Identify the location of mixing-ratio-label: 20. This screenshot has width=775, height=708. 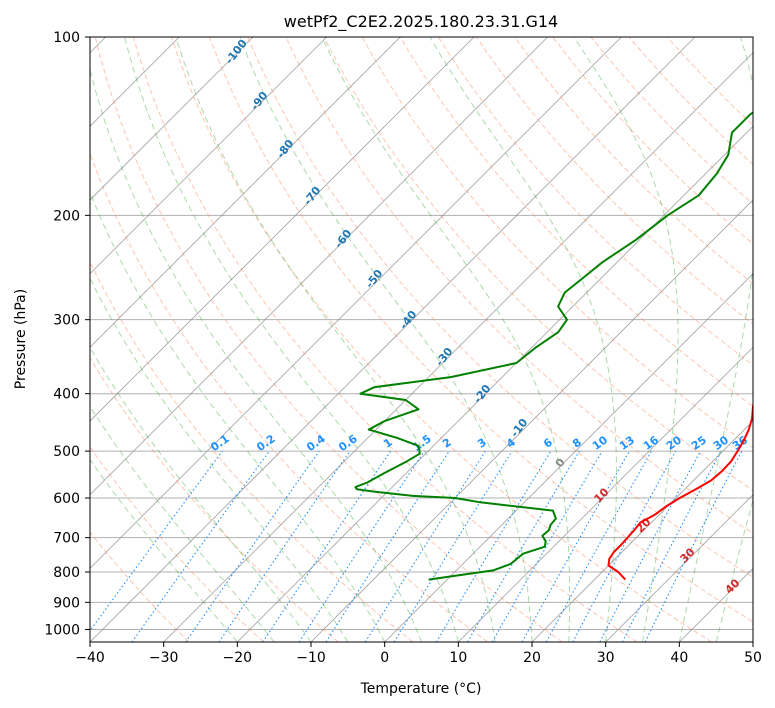
(674, 443).